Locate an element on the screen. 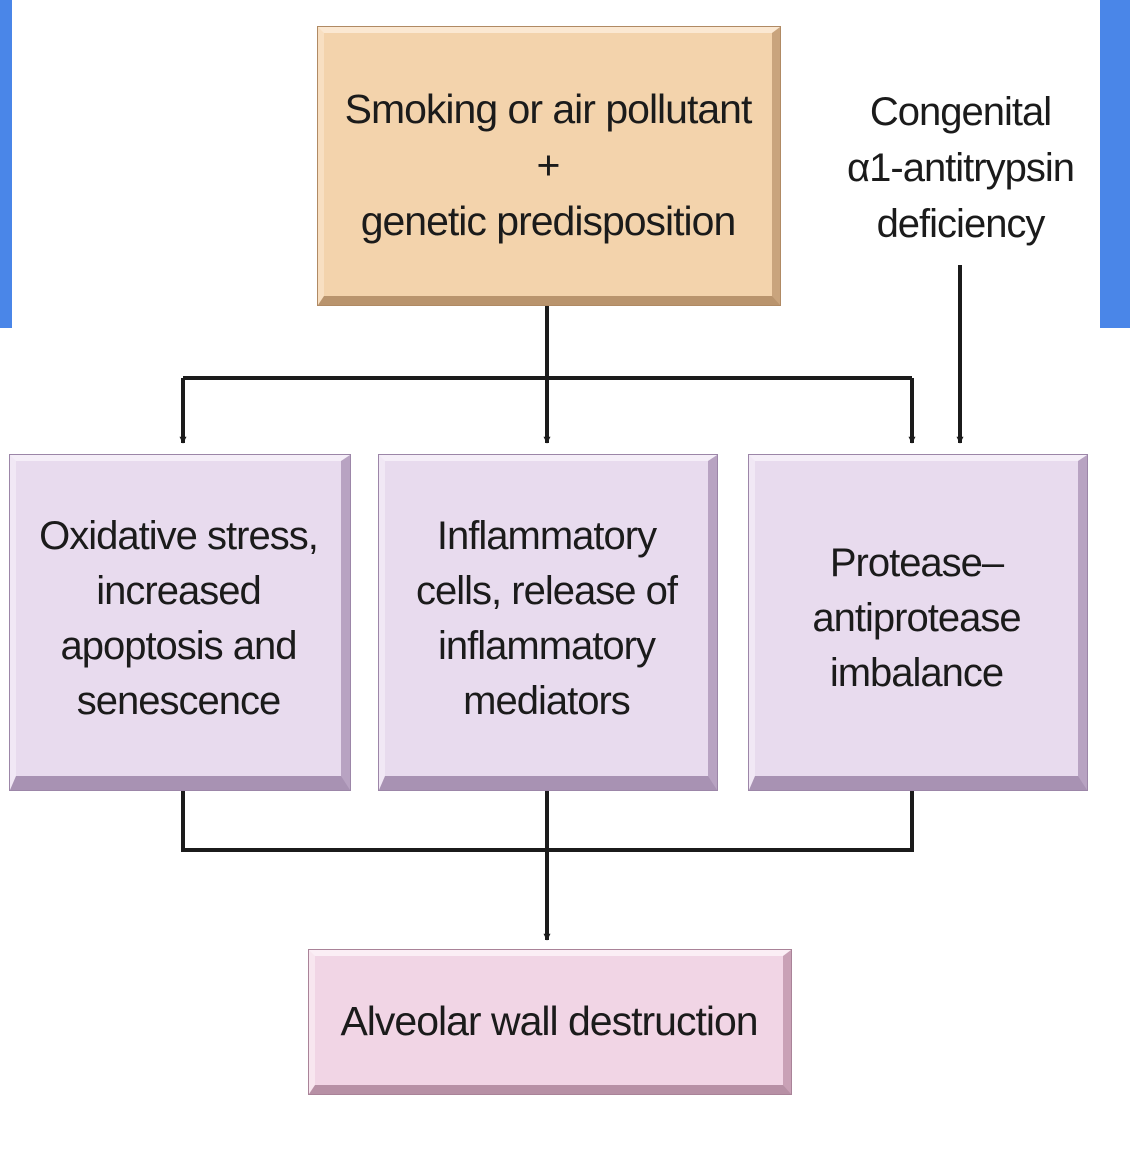 This screenshot has height=1174, width=1130. mechanism-line: senescence is located at coordinates (178, 700).